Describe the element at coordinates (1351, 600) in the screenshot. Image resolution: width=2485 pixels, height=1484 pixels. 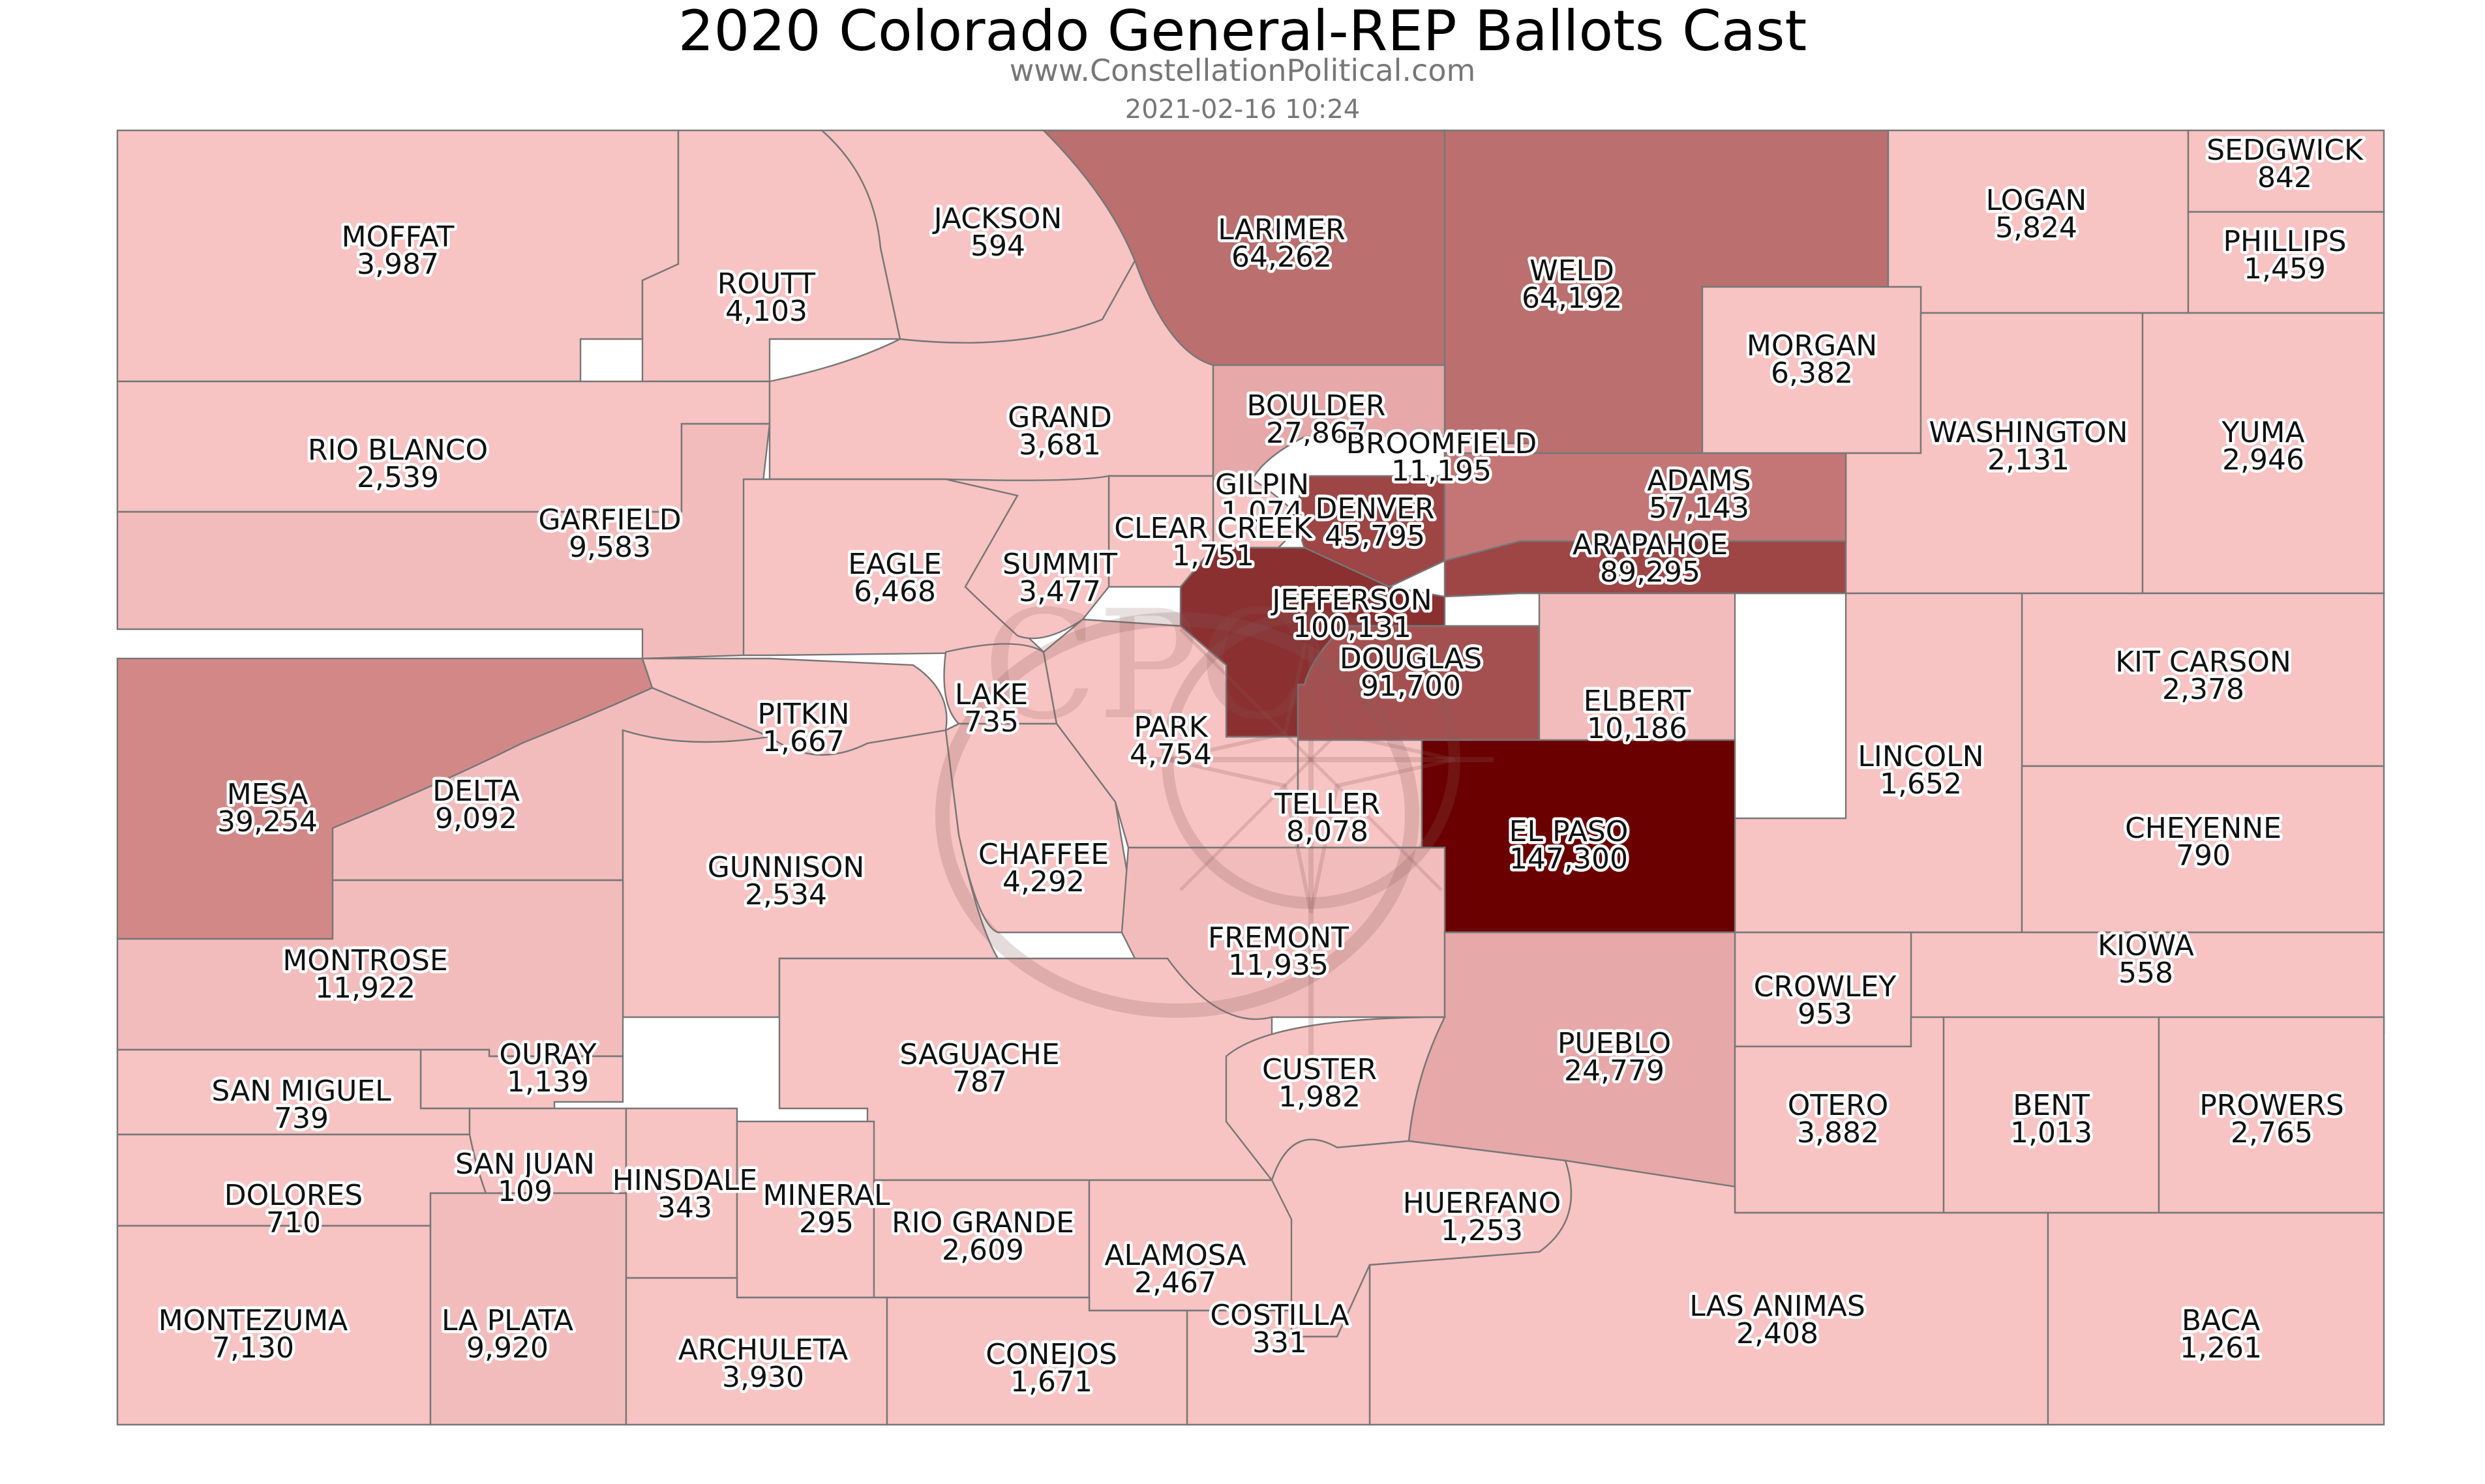
I see `county-name-jefferson: JEFFERSON` at that location.